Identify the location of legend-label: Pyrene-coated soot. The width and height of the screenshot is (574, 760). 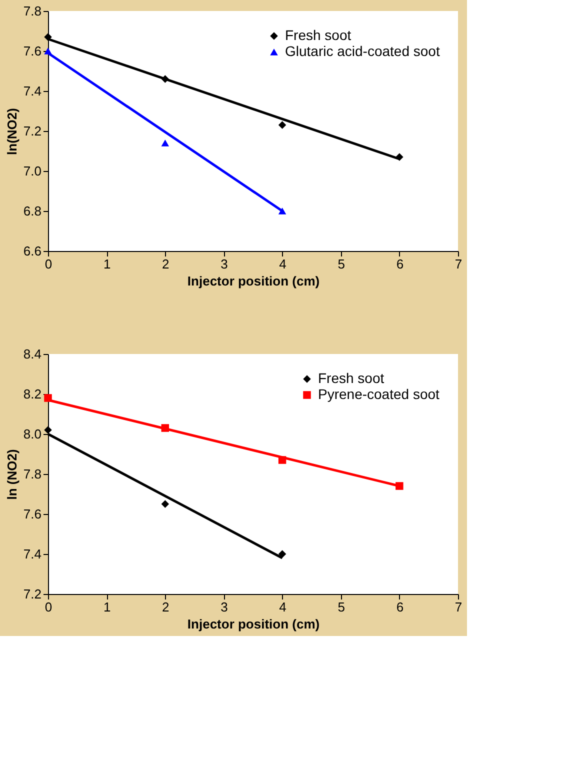
(379, 394).